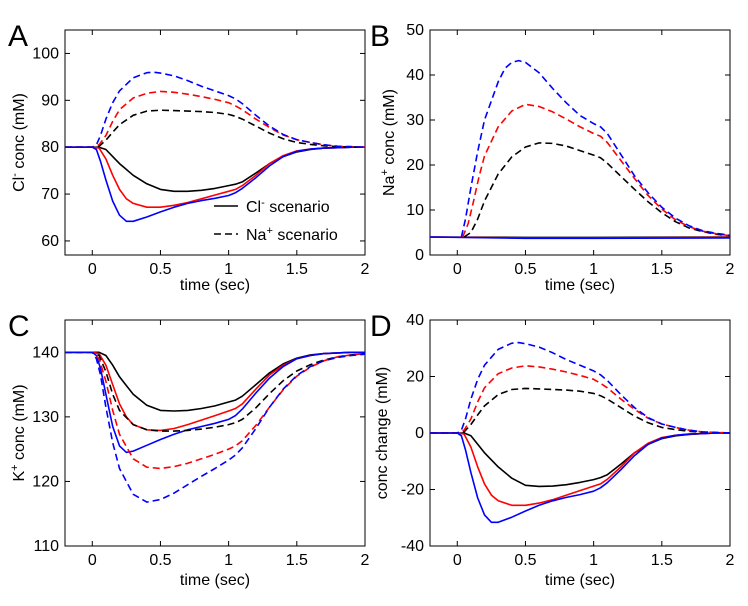  I want to click on panel-d-red-dashed-line, so click(580, 399).